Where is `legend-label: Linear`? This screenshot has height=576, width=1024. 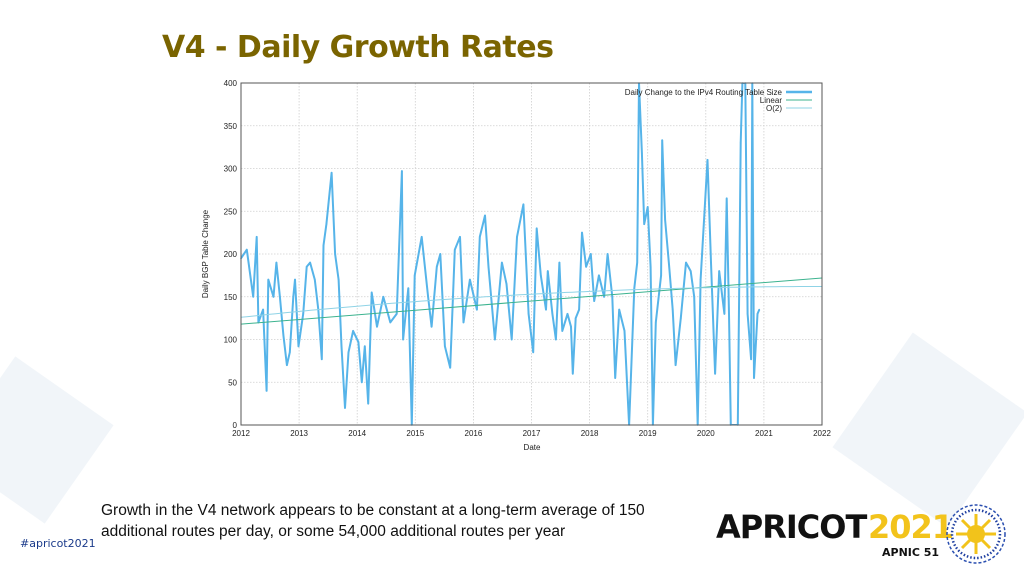
legend-label: Linear is located at coordinates (771, 100).